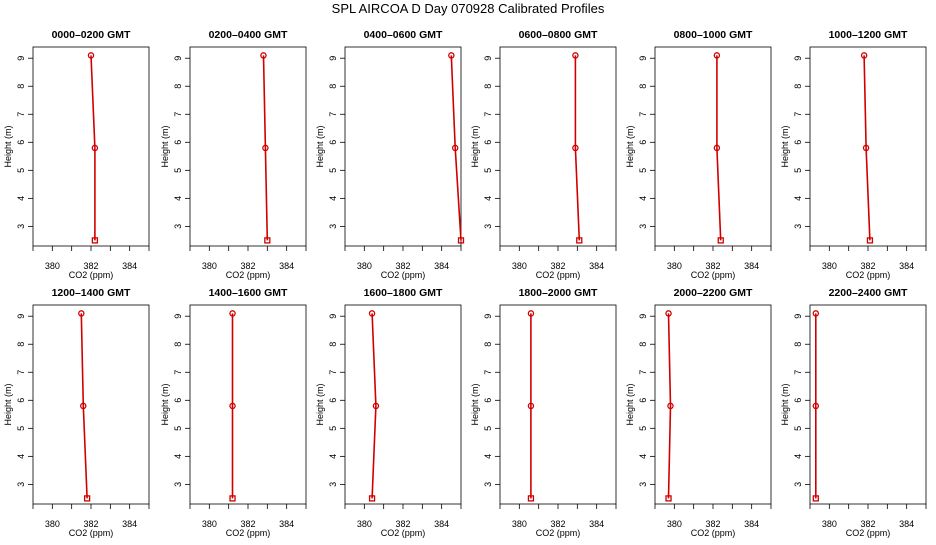  I want to click on panel-title: 0200–0400 GMT, so click(248, 35).